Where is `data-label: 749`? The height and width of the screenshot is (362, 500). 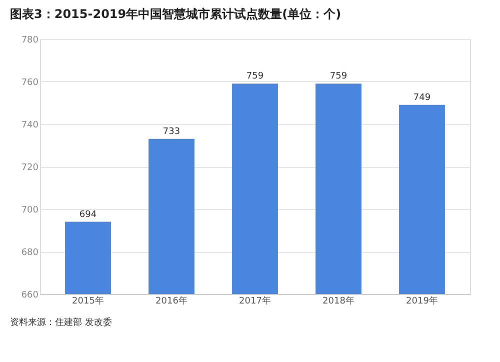
data-label: 749 is located at coordinates (422, 97).